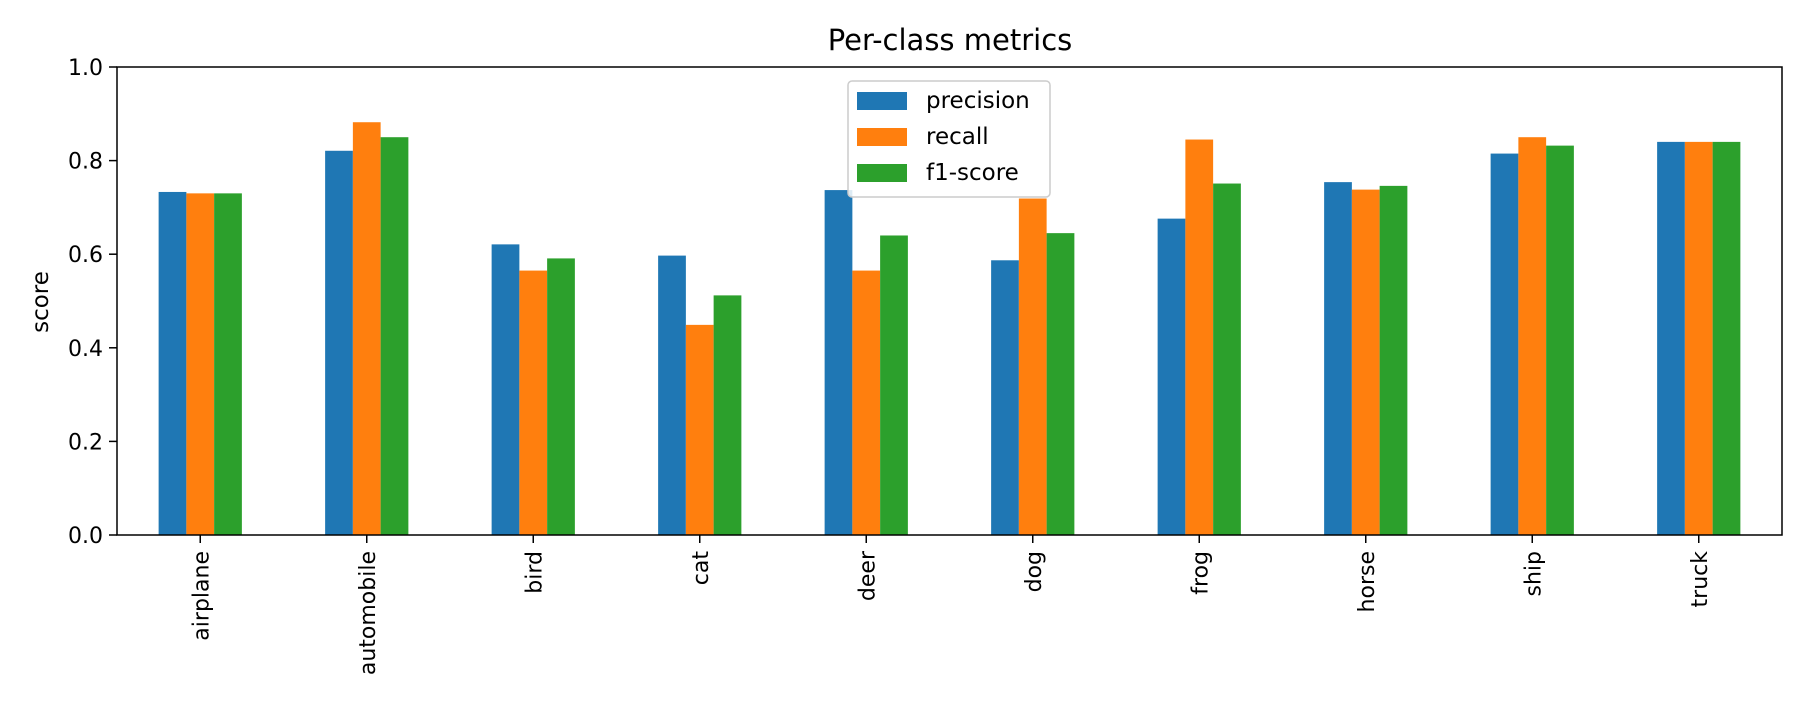  What do you see at coordinates (505, 389) in the screenshot?
I see `bar-precision-bird` at bounding box center [505, 389].